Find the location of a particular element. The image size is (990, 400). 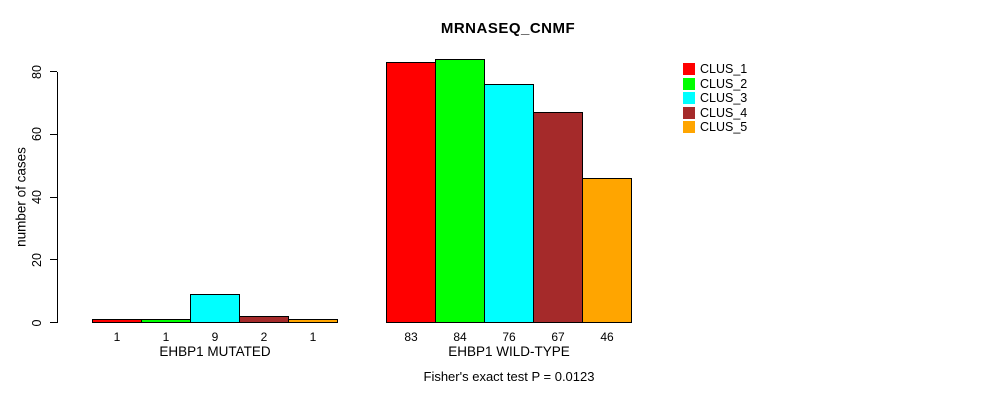

bar-clus_5-wildtype is located at coordinates (607, 251).